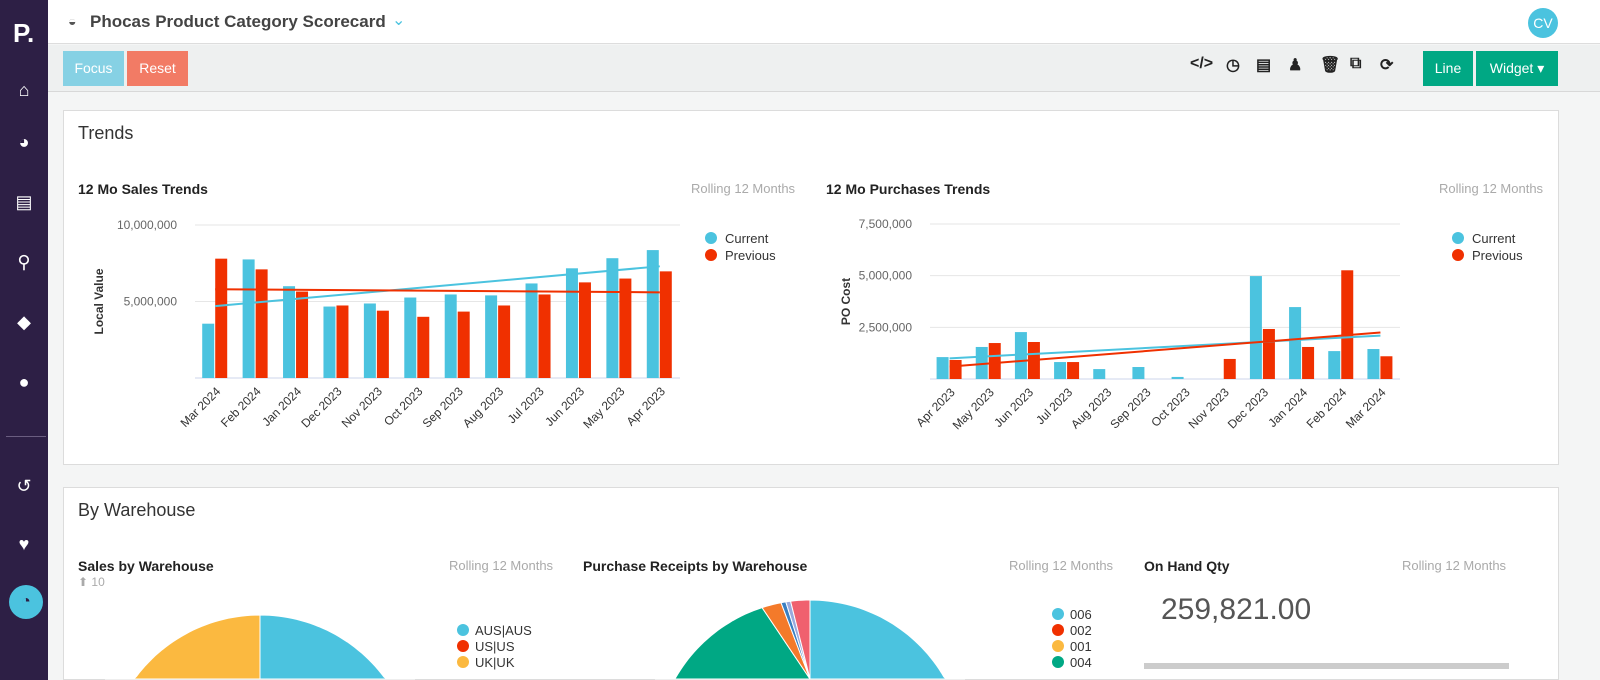  I want to click on user-icon: ●, so click(24, 382).